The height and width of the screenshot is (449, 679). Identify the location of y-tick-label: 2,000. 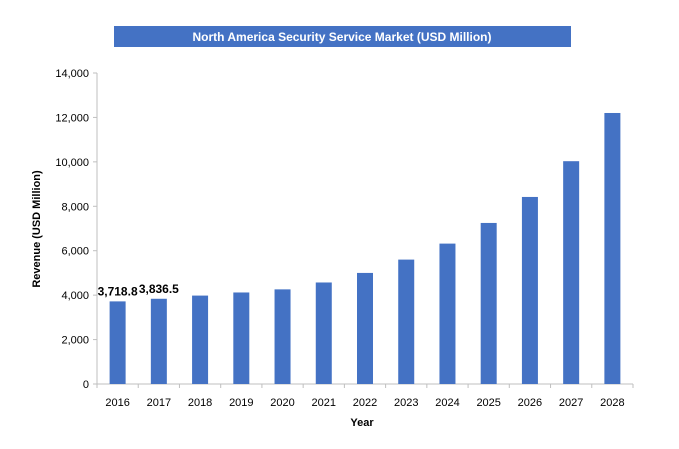
(75, 341).